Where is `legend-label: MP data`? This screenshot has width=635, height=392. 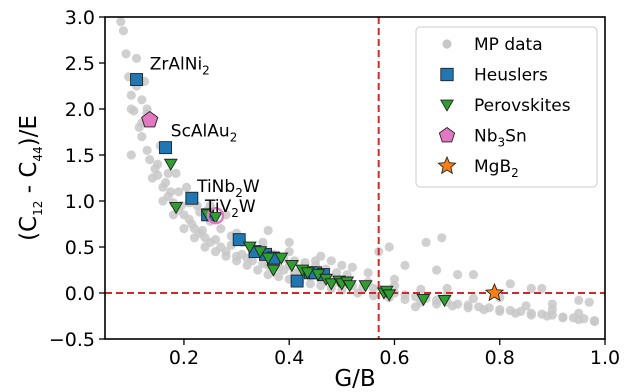 legend-label: MP data is located at coordinates (508, 45).